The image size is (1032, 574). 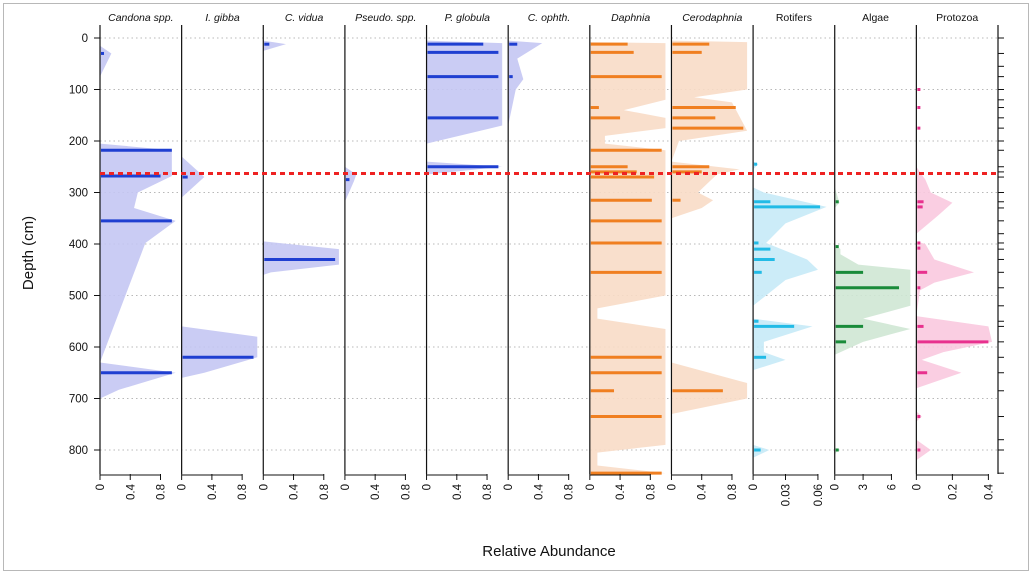 What do you see at coordinates (325, 492) in the screenshot?
I see `x-tick-label-2-2: 0.8` at bounding box center [325, 492].